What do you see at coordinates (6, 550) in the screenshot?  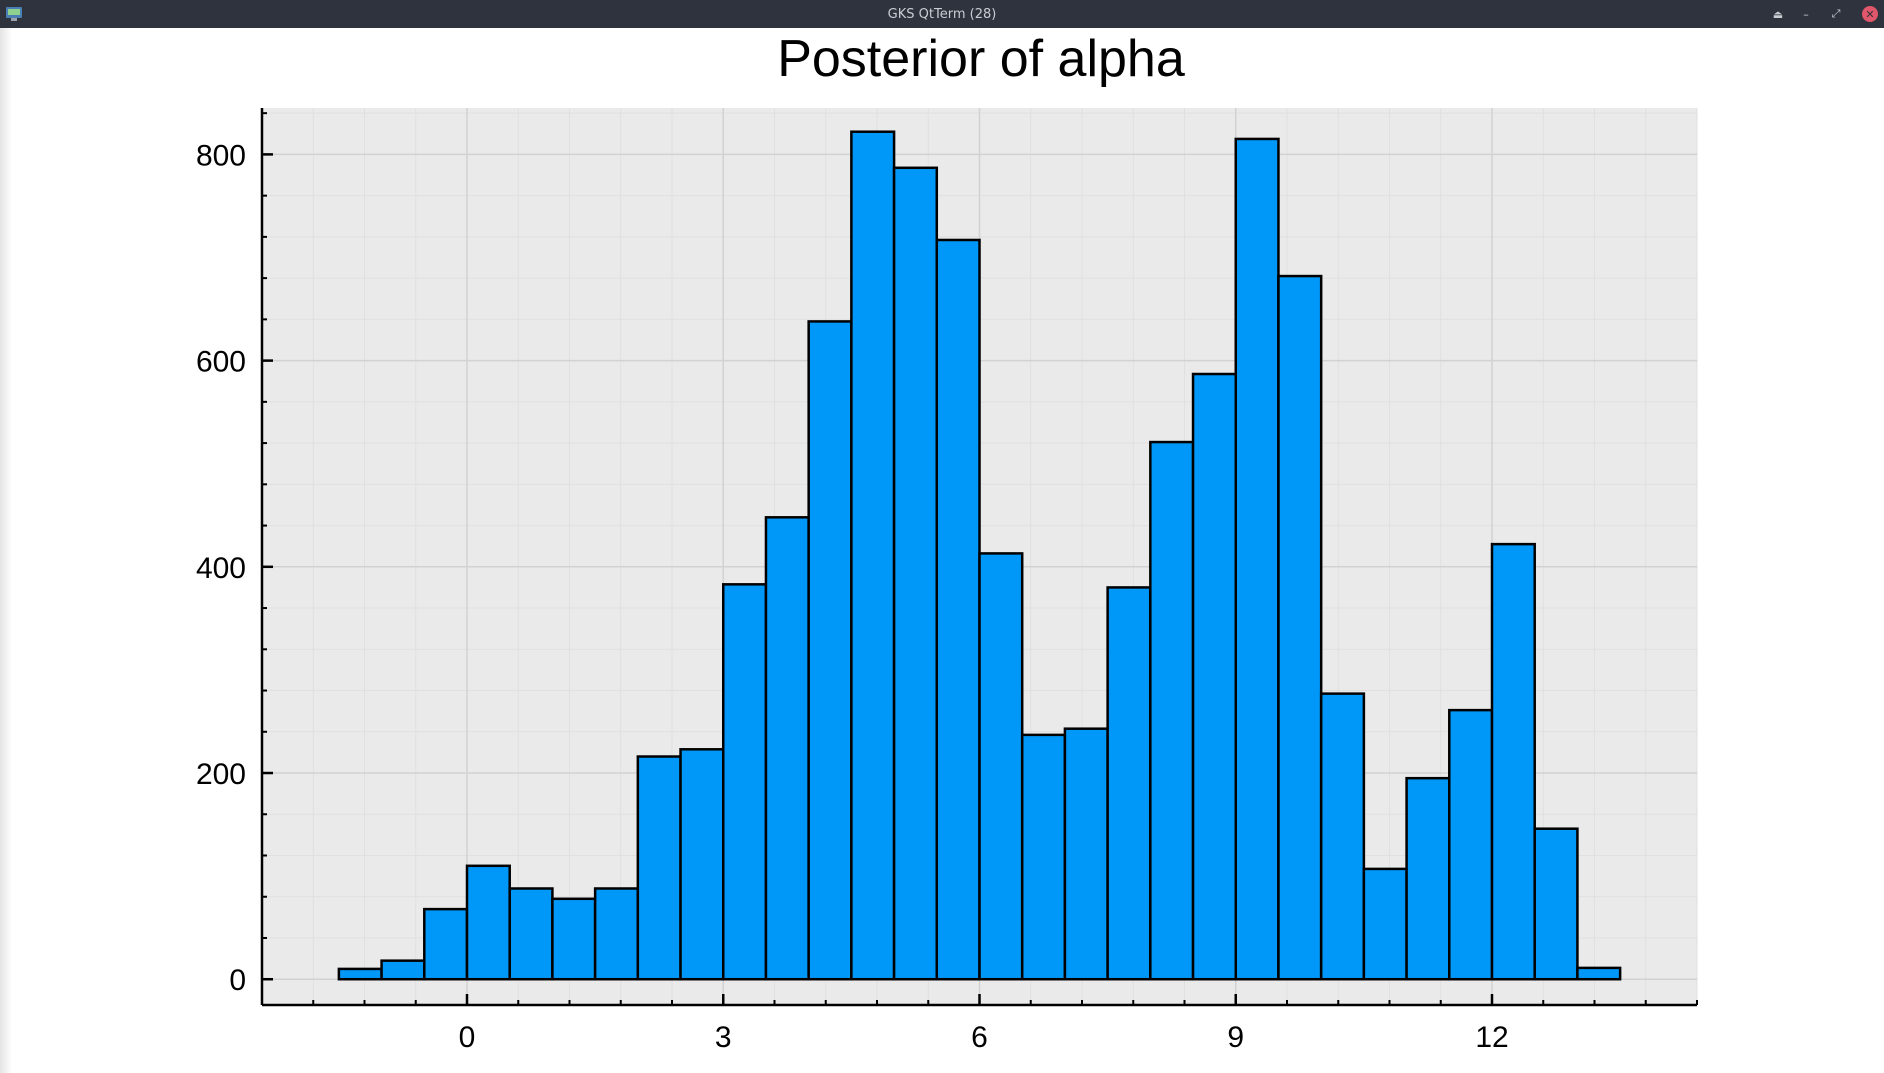 I see `window-left-border` at bounding box center [6, 550].